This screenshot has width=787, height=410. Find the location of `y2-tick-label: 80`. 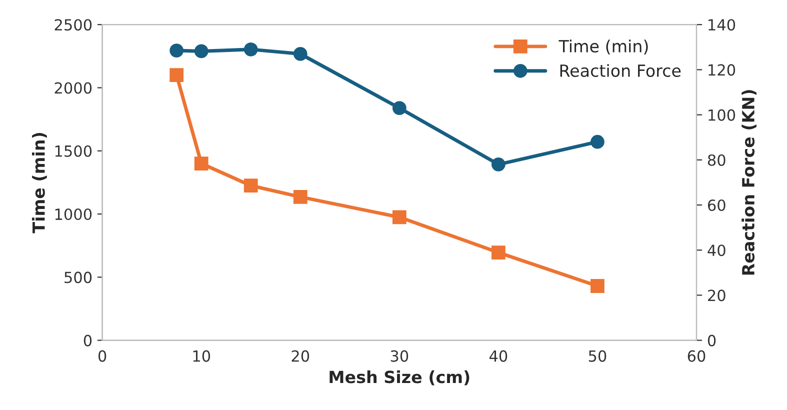

y2-tick-label: 80 is located at coordinates (717, 160).